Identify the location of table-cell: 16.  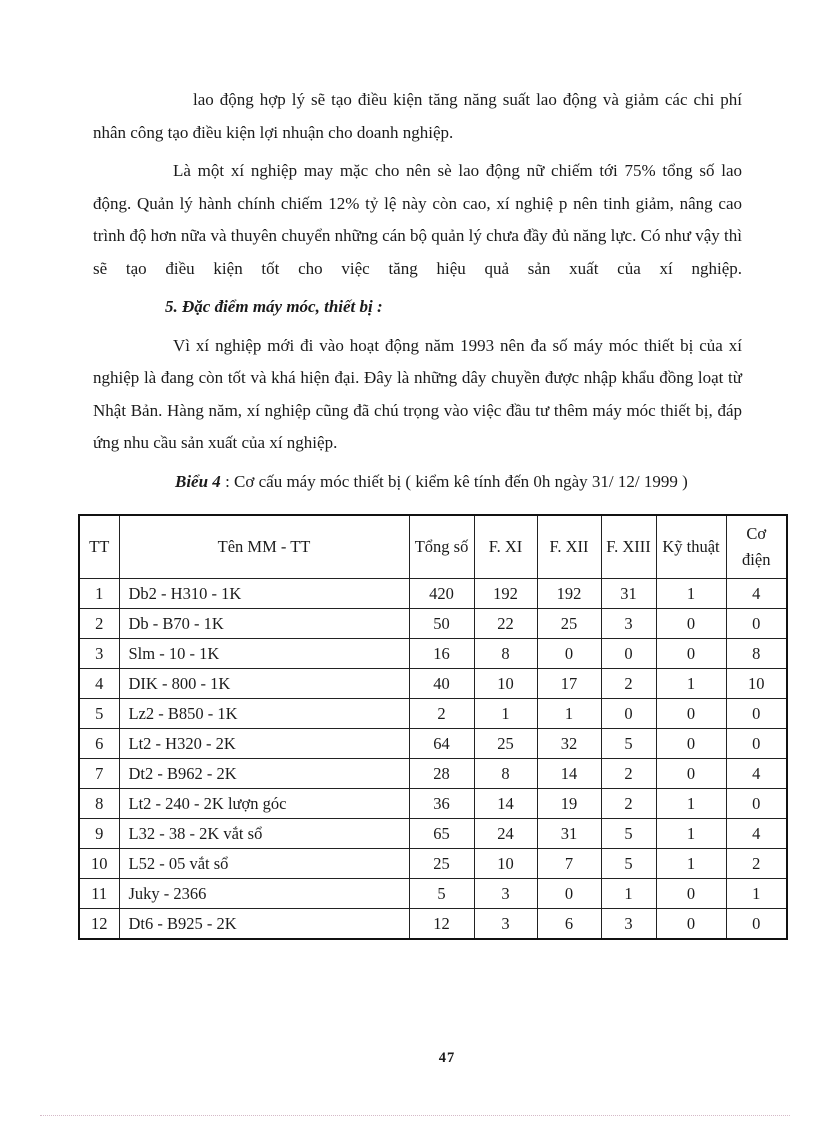
(441, 653).